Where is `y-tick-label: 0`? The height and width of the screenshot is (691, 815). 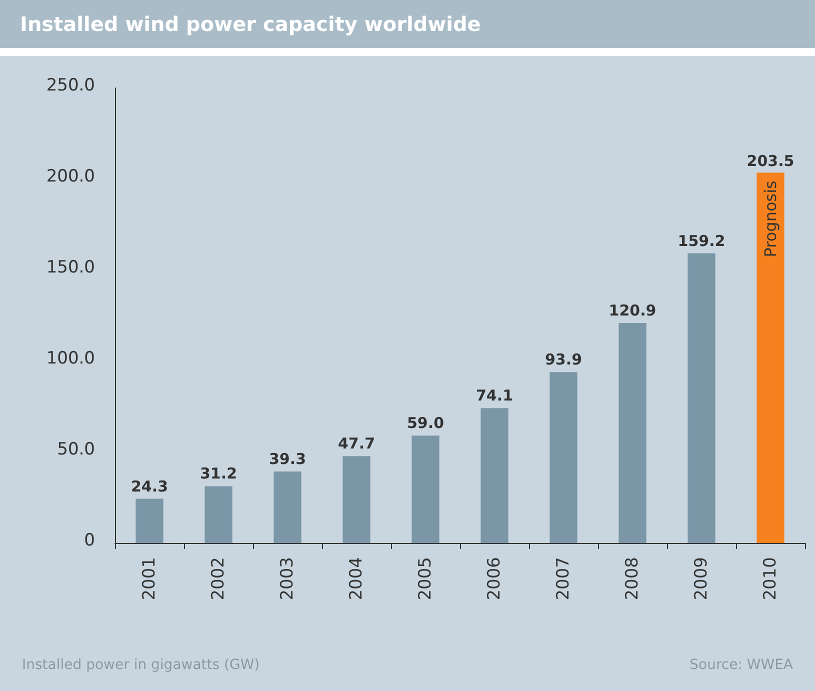 y-tick-label: 0 is located at coordinates (89, 540).